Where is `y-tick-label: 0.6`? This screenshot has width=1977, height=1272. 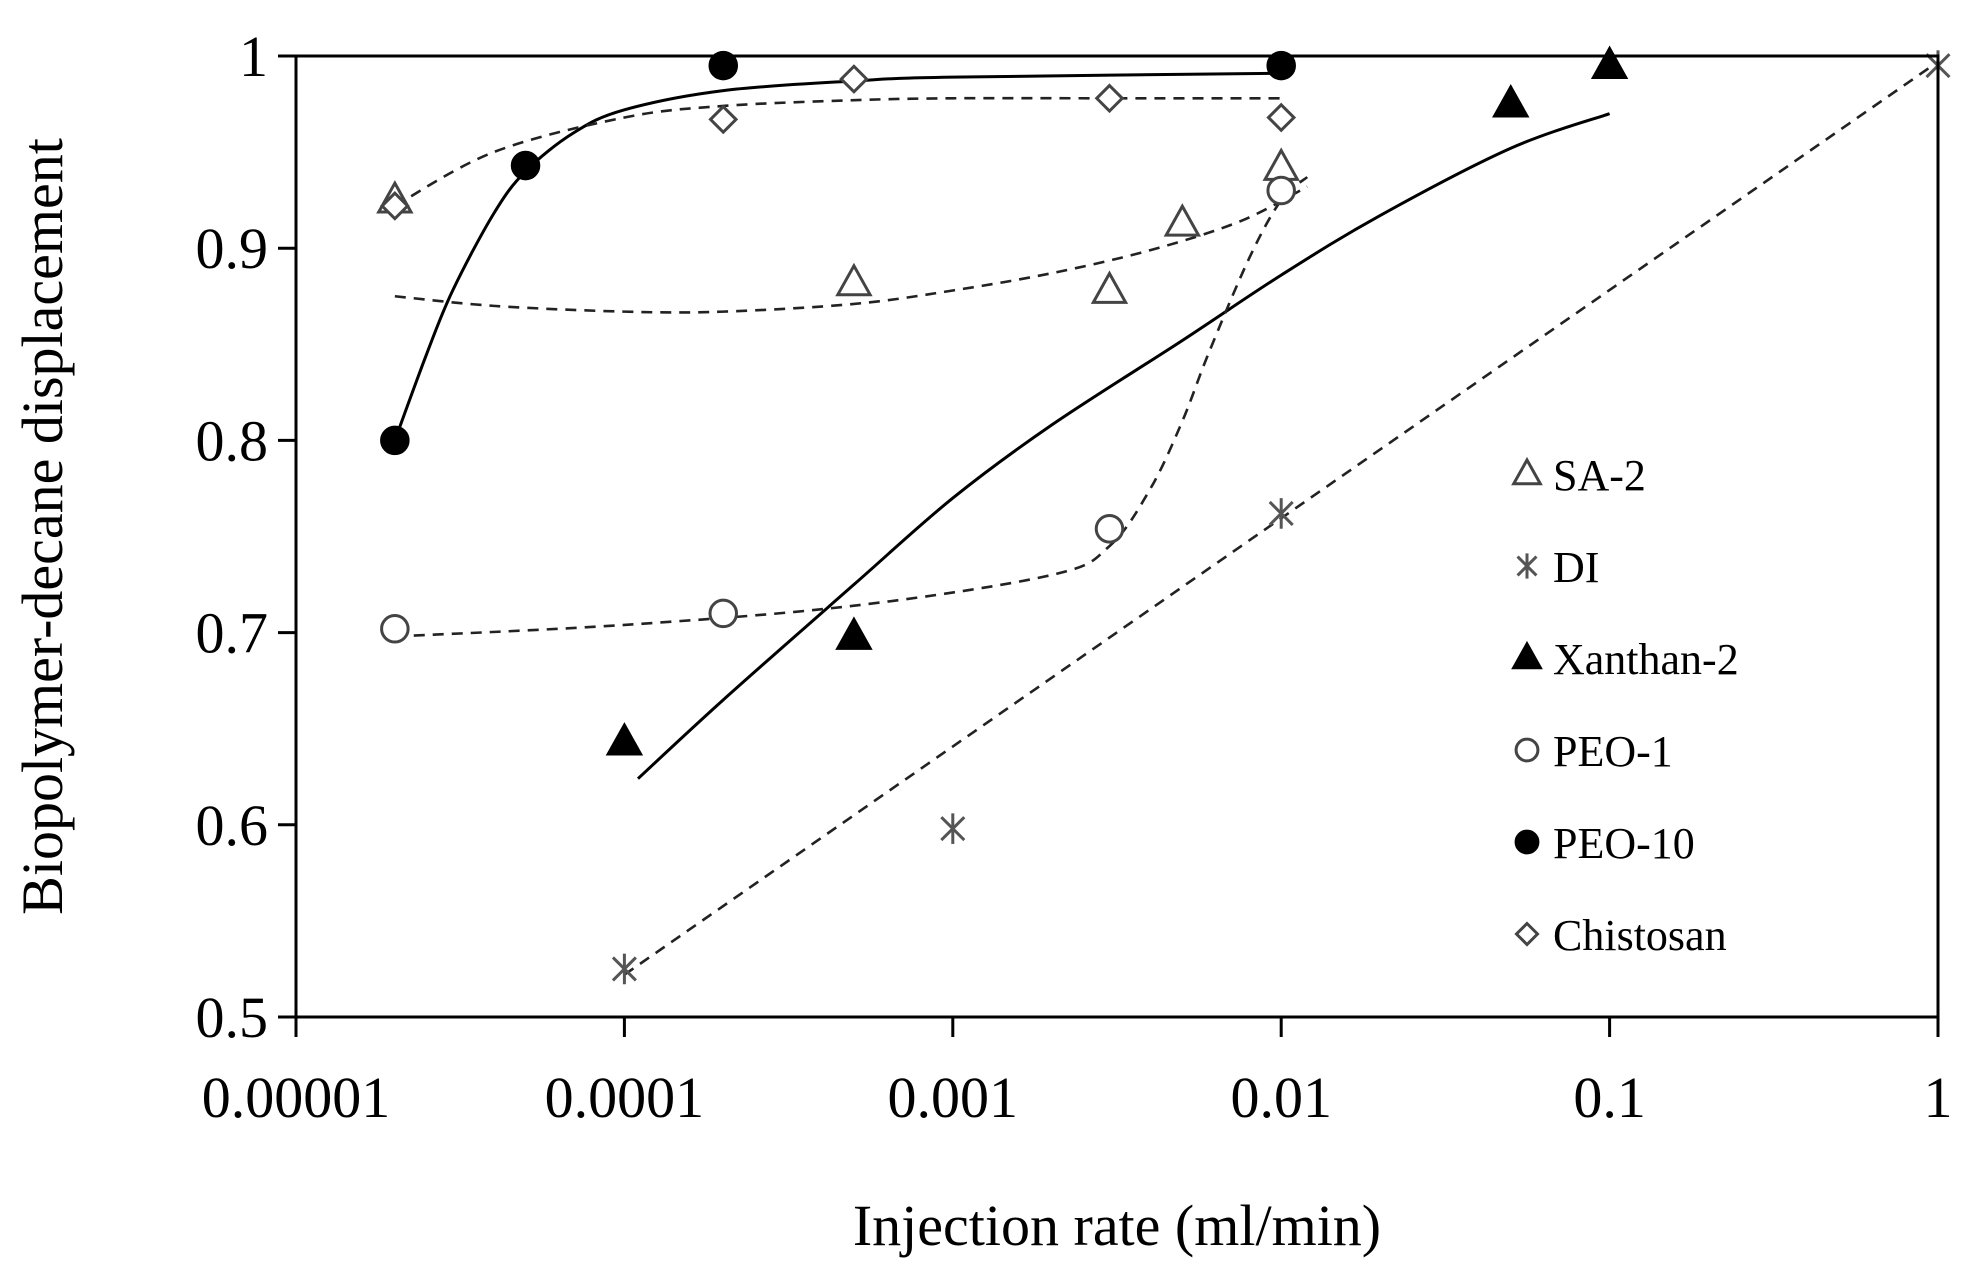 y-tick-label: 0.6 is located at coordinates (232, 825).